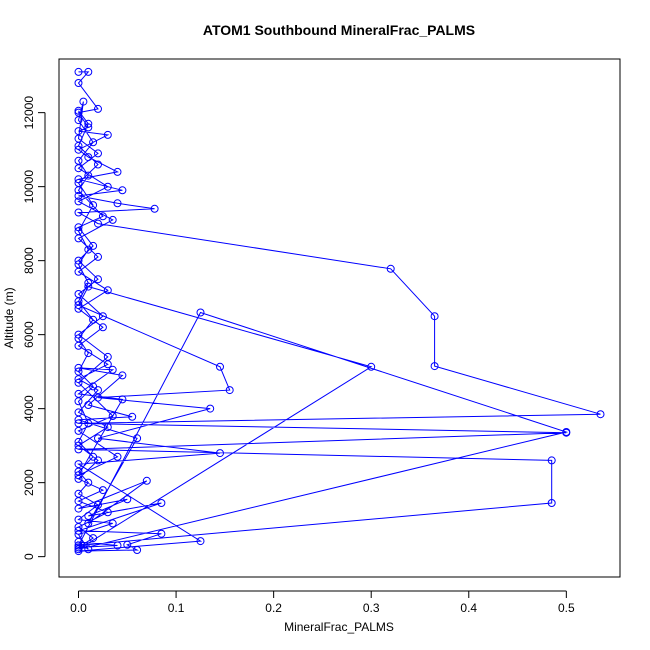  Describe the element at coordinates (176, 608) in the screenshot. I see `x-tick-label: 0.1` at that location.